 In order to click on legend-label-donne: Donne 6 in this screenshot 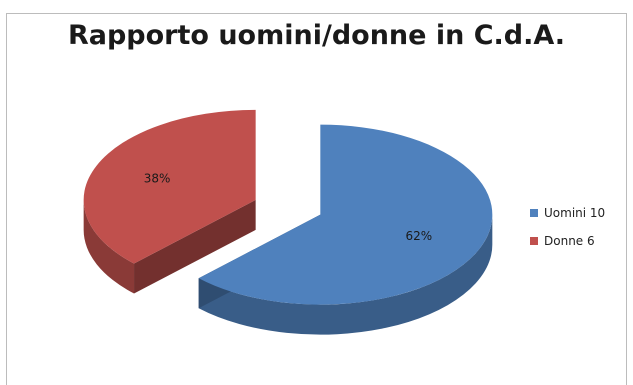, I will do `click(569, 241)`.